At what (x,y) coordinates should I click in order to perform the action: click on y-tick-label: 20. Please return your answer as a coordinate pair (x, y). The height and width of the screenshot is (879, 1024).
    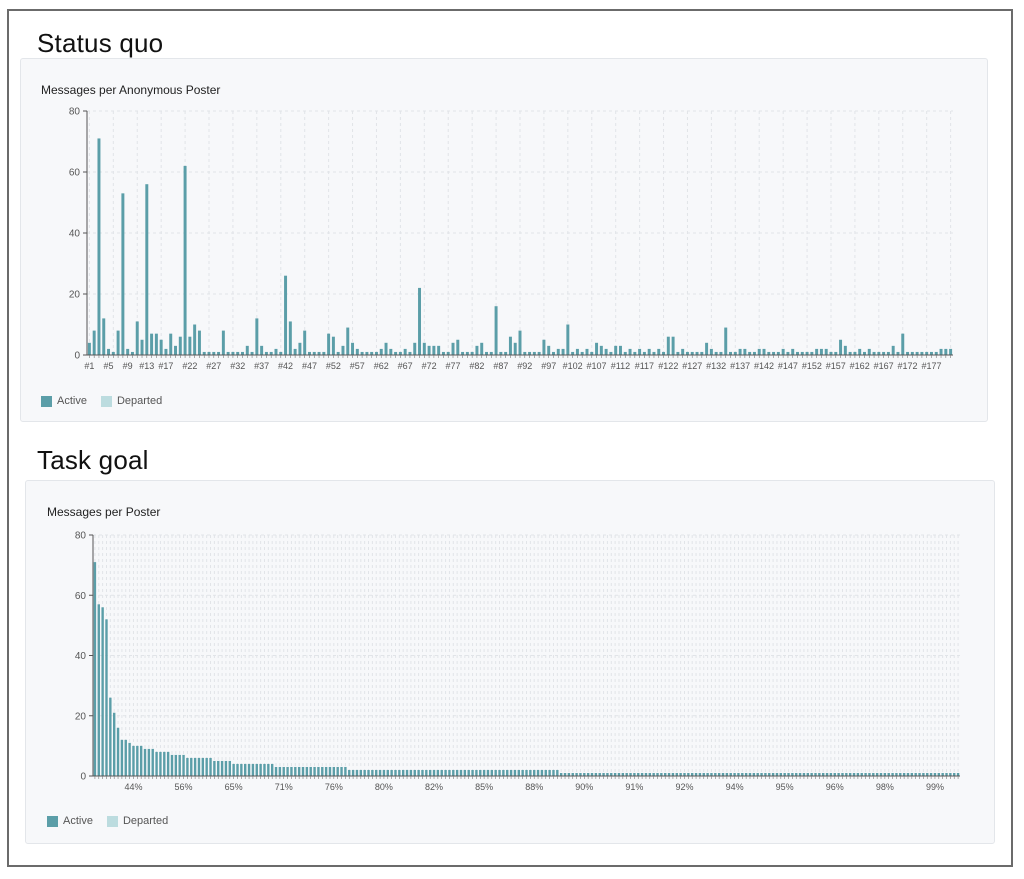
    Looking at the image, I should click on (75, 295).